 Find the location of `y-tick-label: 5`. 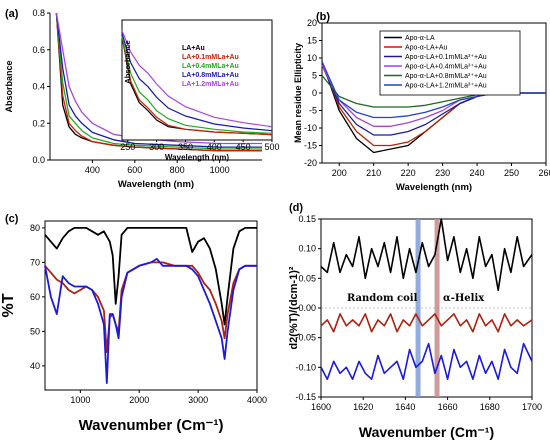

y-tick-label: 5 is located at coordinates (314, 76).